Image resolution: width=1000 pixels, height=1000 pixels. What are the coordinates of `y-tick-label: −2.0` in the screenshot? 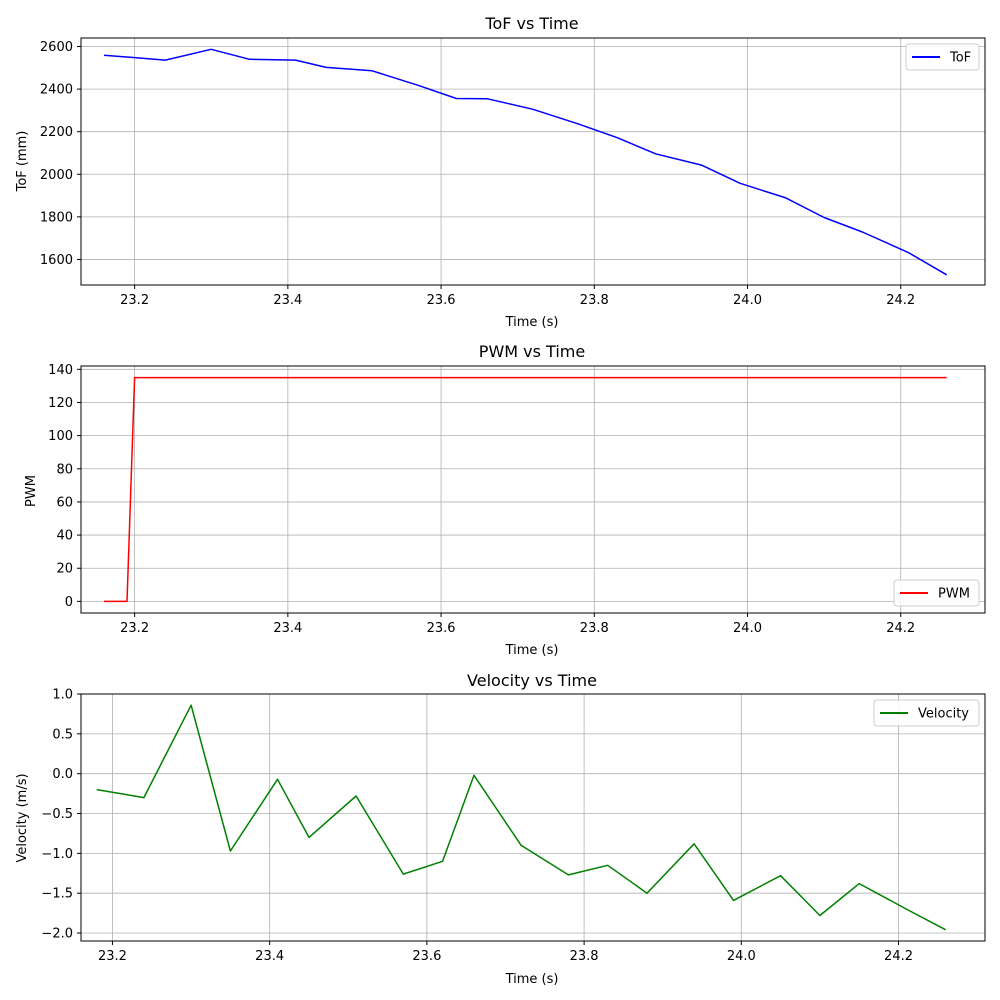 It's located at (57, 934).